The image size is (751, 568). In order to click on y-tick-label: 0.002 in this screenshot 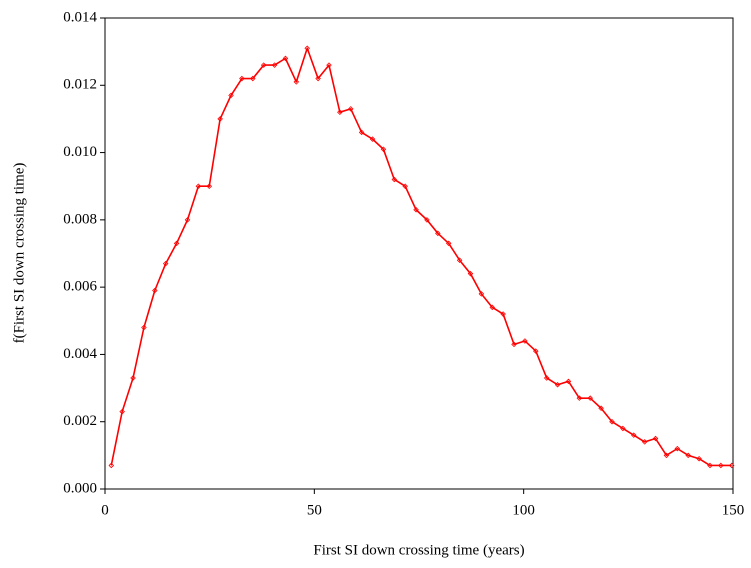, I will do `click(80, 421)`.